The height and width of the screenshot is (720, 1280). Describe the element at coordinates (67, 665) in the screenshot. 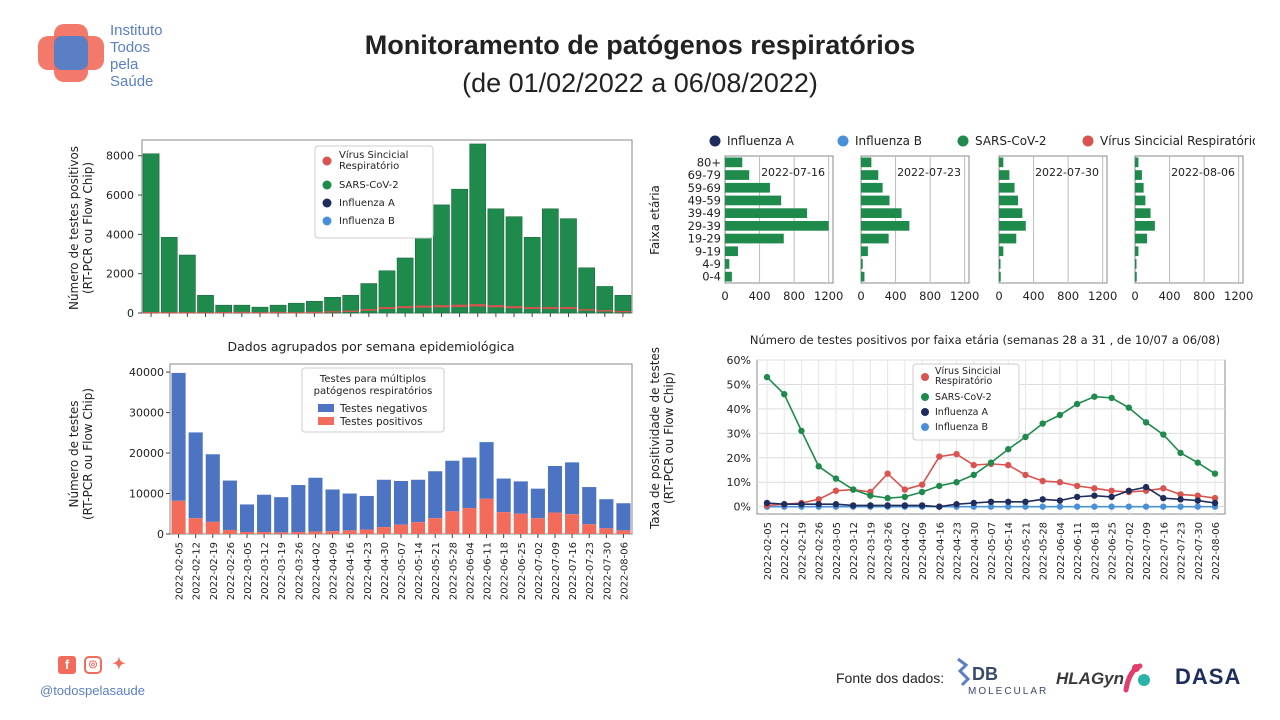

I see `facebook-icon: f` at that location.